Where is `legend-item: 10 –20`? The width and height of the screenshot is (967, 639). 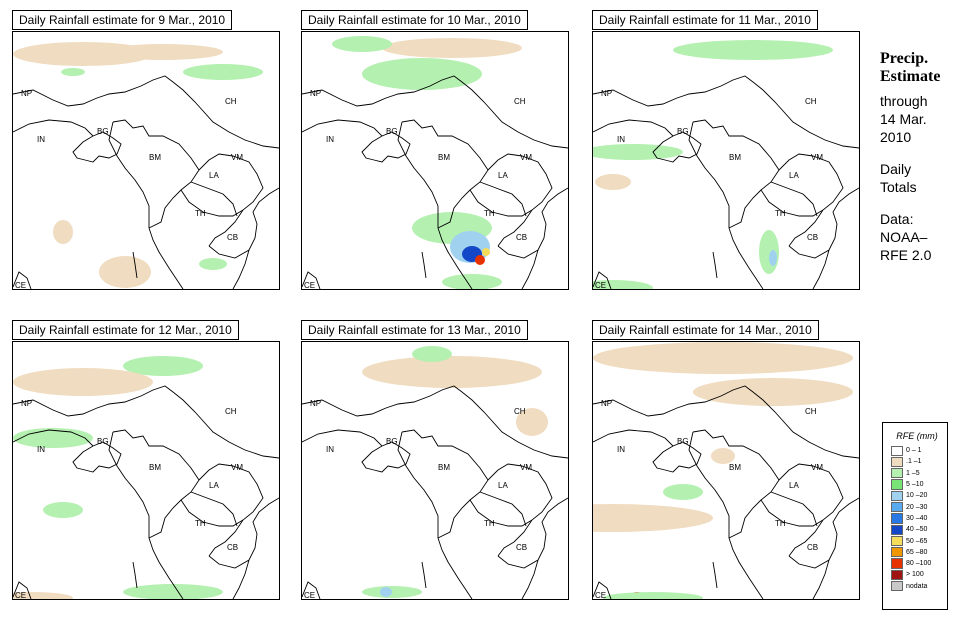 legend-item: 10 –20 is located at coordinates (917, 495).